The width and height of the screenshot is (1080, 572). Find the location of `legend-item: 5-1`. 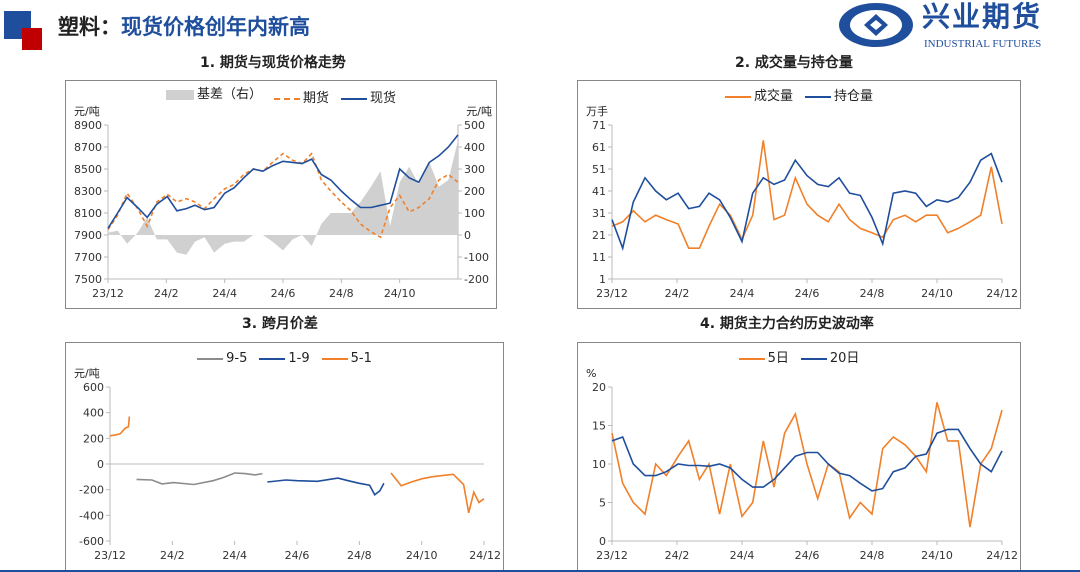

legend-item: 5-1 is located at coordinates (346, 359).